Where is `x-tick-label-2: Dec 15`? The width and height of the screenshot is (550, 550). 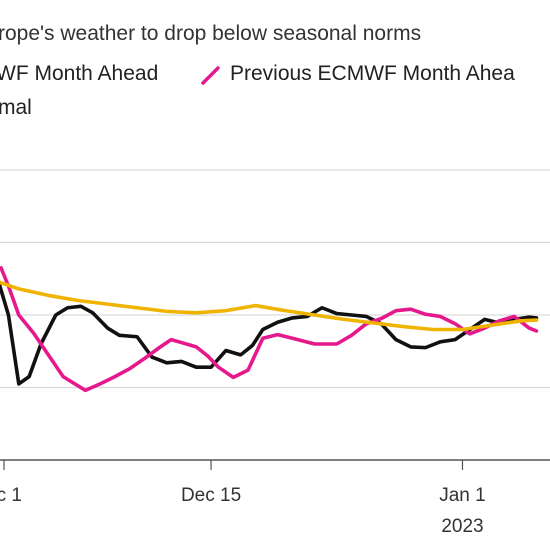
x-tick-label-2: Dec 15 is located at coordinates (211, 495).